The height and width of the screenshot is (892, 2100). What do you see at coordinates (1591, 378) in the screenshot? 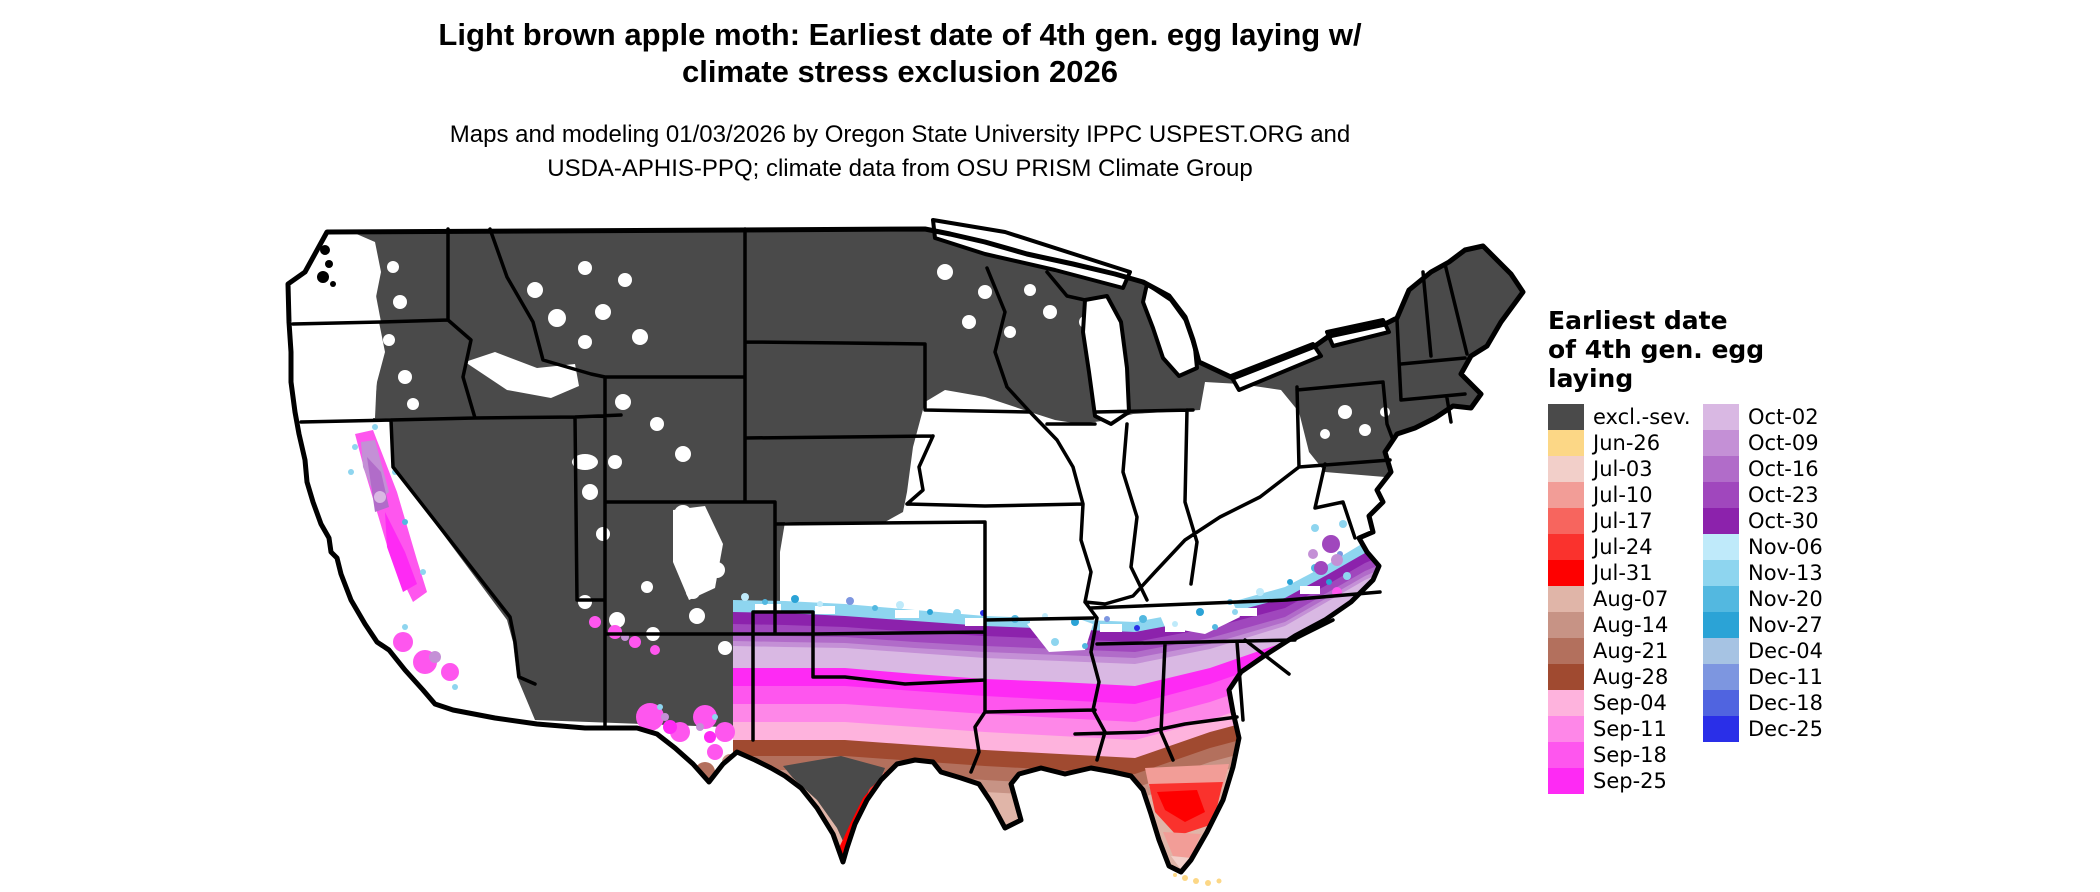
I see `legend-title-line: laying` at bounding box center [1591, 378].